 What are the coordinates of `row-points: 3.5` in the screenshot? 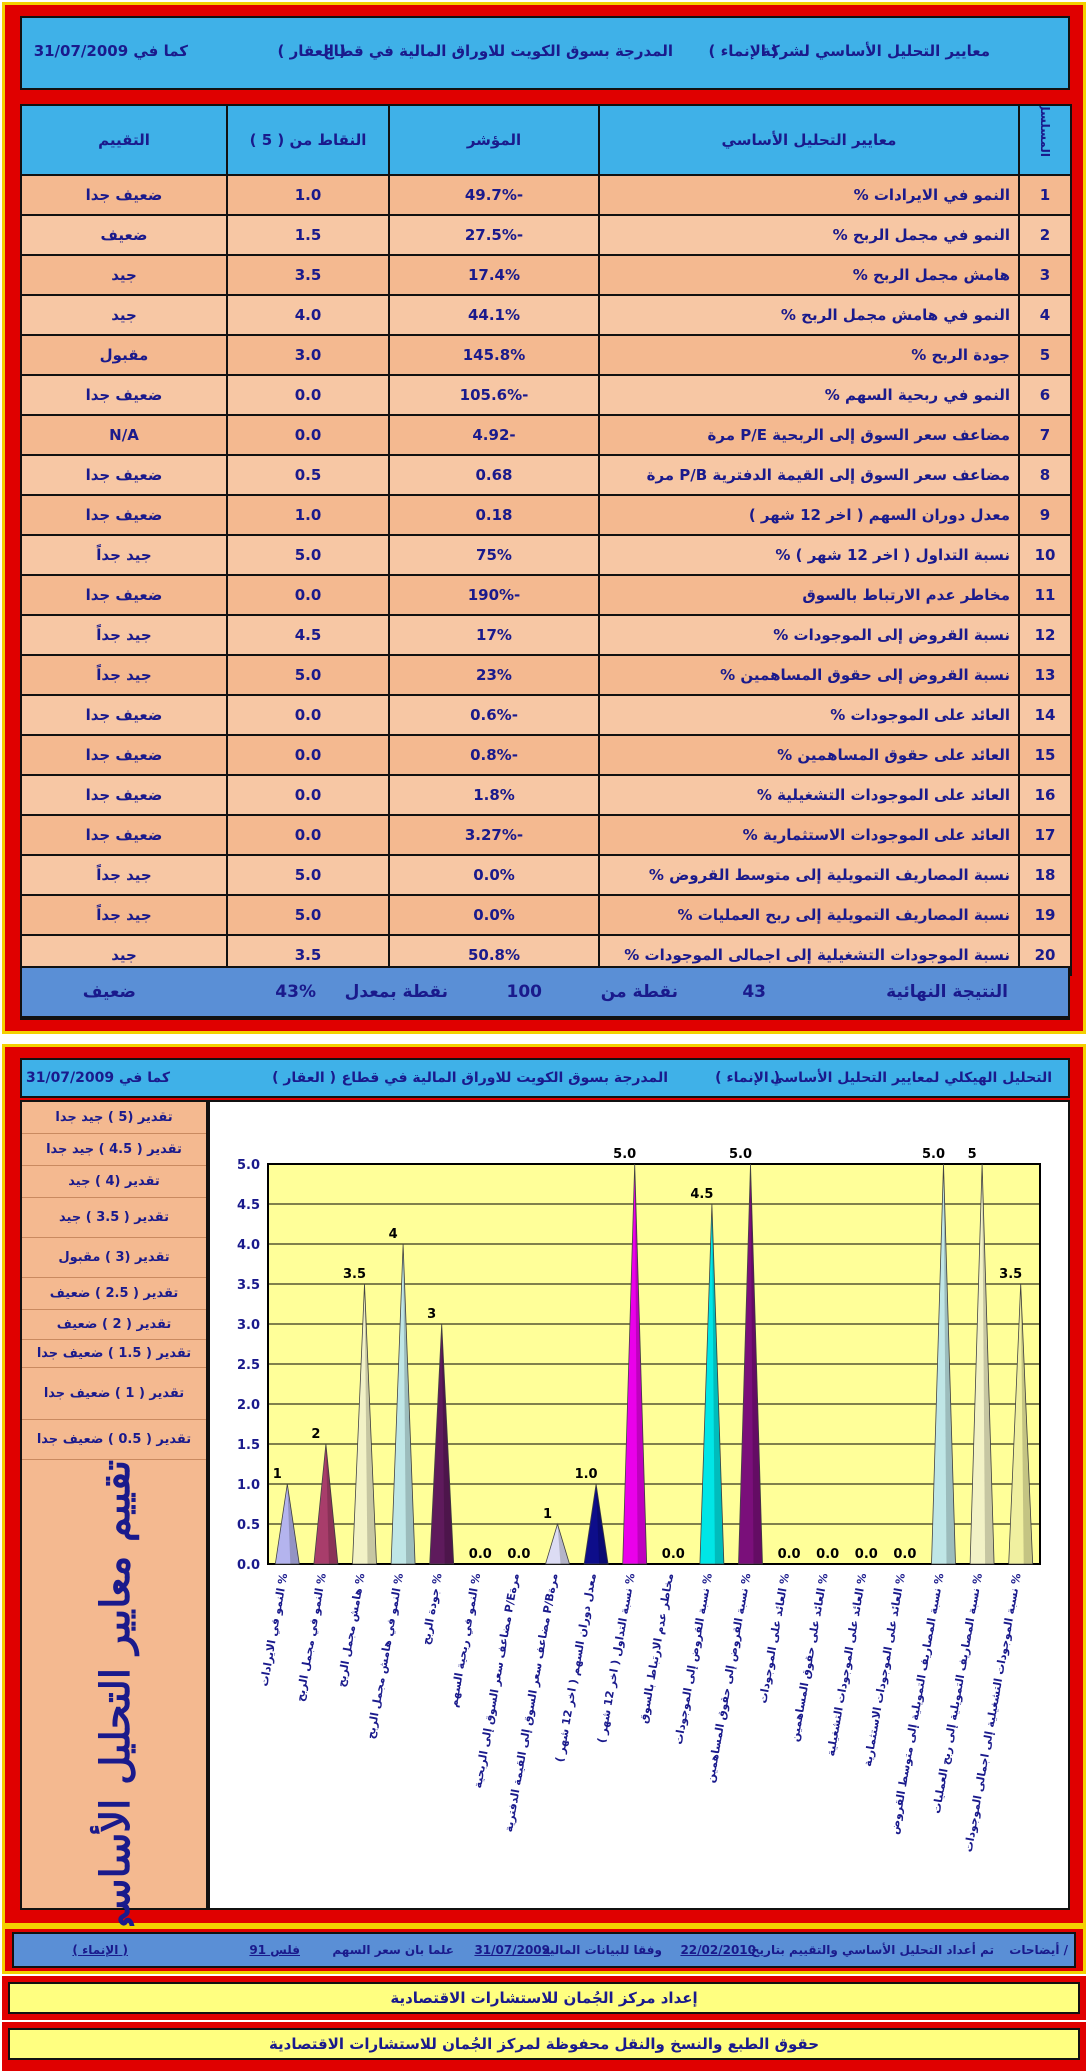 It's located at (308, 275).